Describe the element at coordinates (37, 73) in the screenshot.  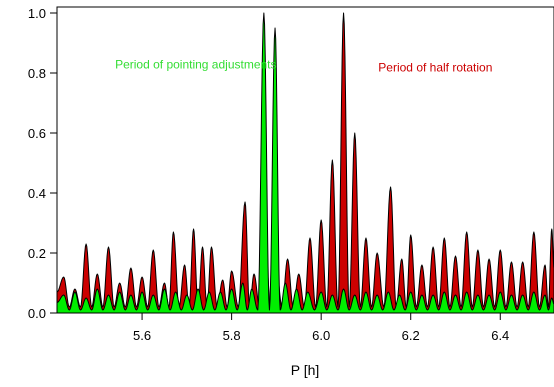
I see `y-tick-label: 0.8` at that location.